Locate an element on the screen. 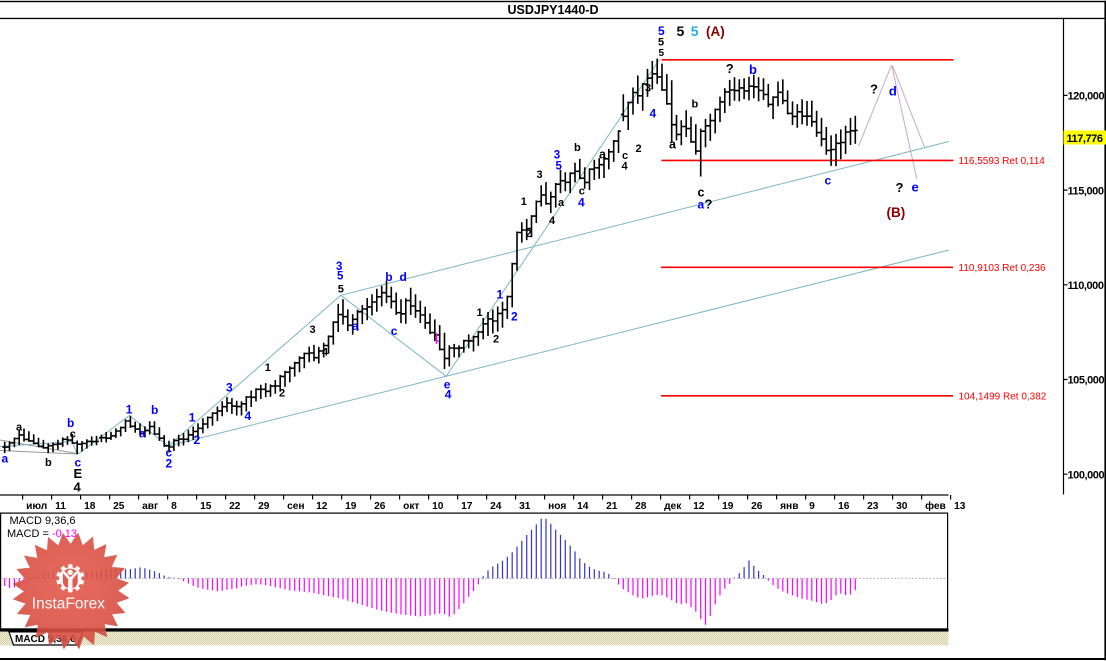  svg-text: 110,000 is located at coordinates (1086, 286).